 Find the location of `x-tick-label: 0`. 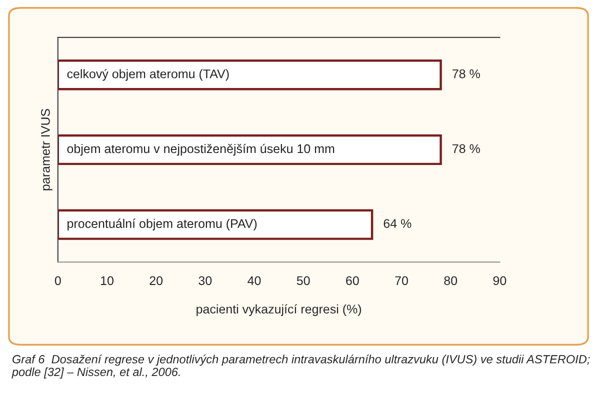

x-tick-label: 0 is located at coordinates (57, 281).